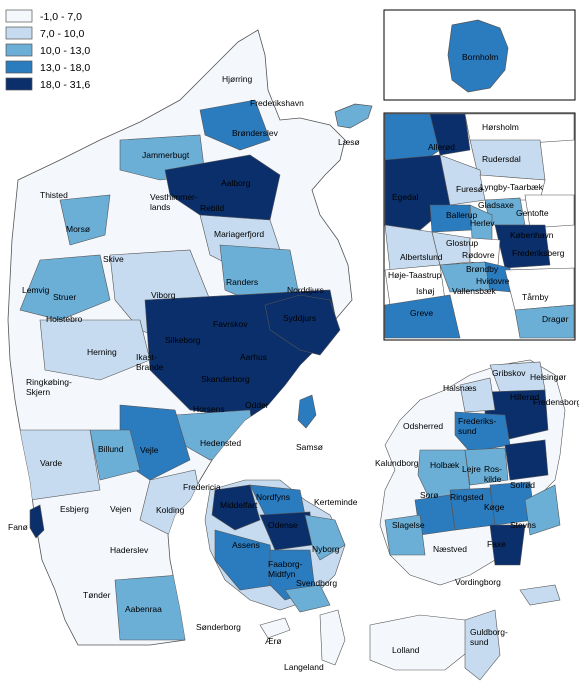 The height and width of the screenshot is (700, 579). What do you see at coordinates (239, 505) in the screenshot?
I see `region-label: Middelfart` at bounding box center [239, 505].